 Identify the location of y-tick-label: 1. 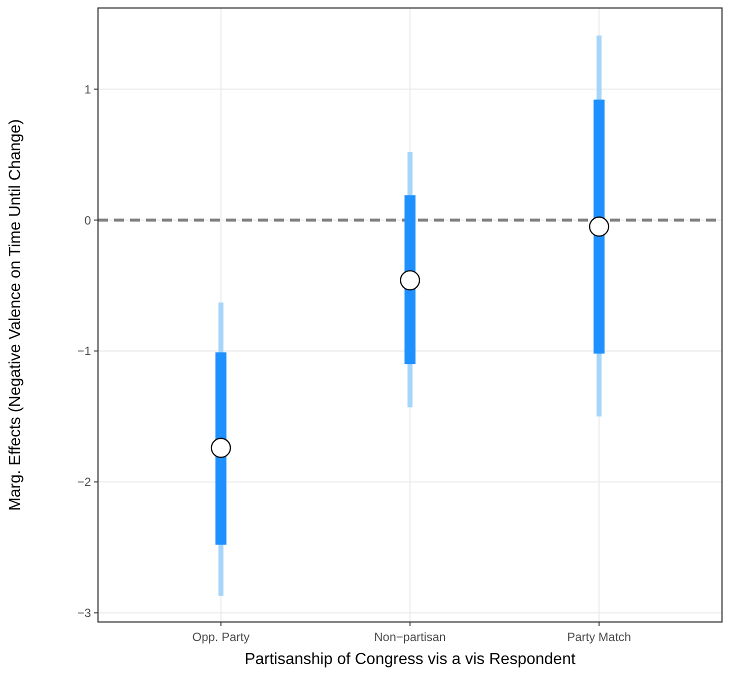
(88, 89).